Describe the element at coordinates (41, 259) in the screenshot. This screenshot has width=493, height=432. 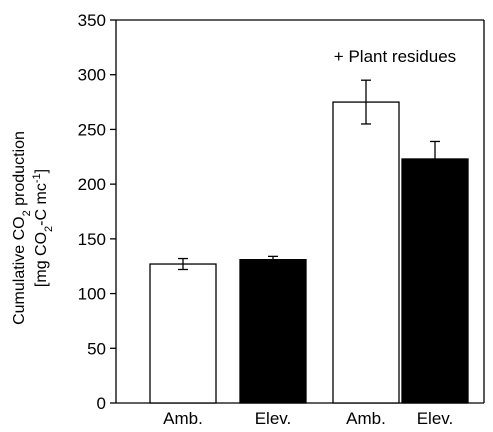
I see `y-axis-units-part1: [mg CO` at that location.